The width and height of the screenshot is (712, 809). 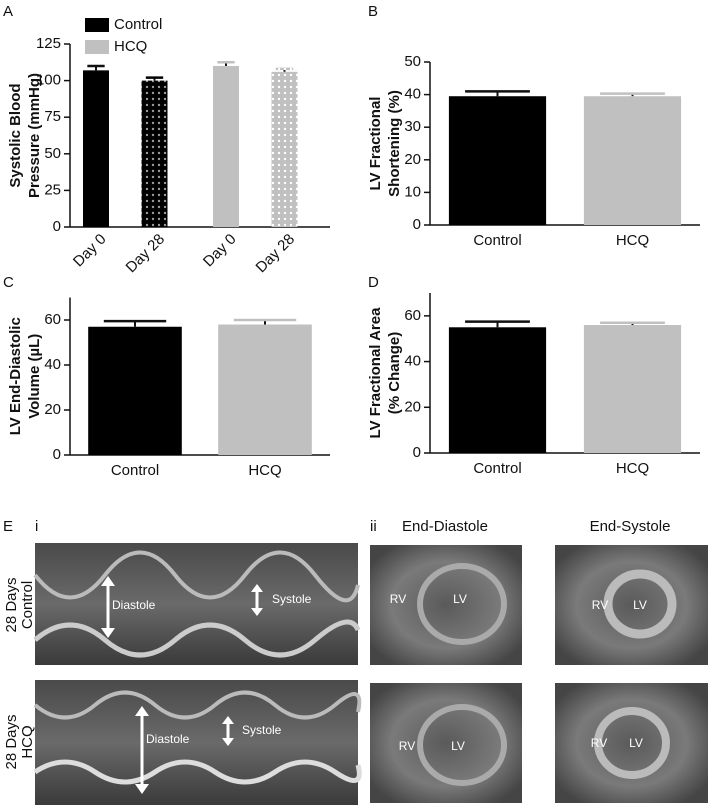 What do you see at coordinates (196, 742) in the screenshot?
I see `mmode-image` at bounding box center [196, 742].